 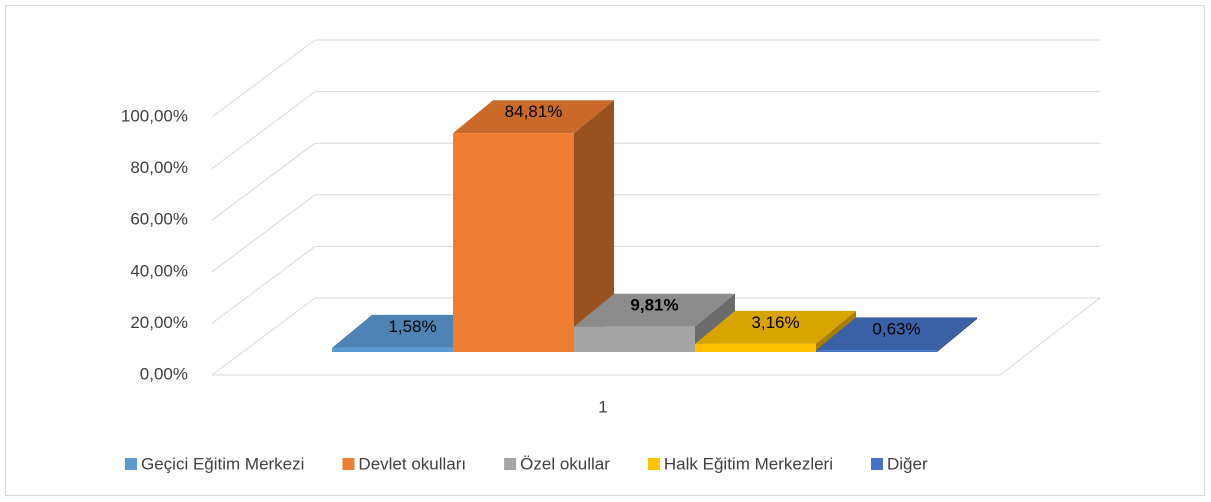 What do you see at coordinates (412, 326) in the screenshot?
I see `data-label: 1,58%` at bounding box center [412, 326].